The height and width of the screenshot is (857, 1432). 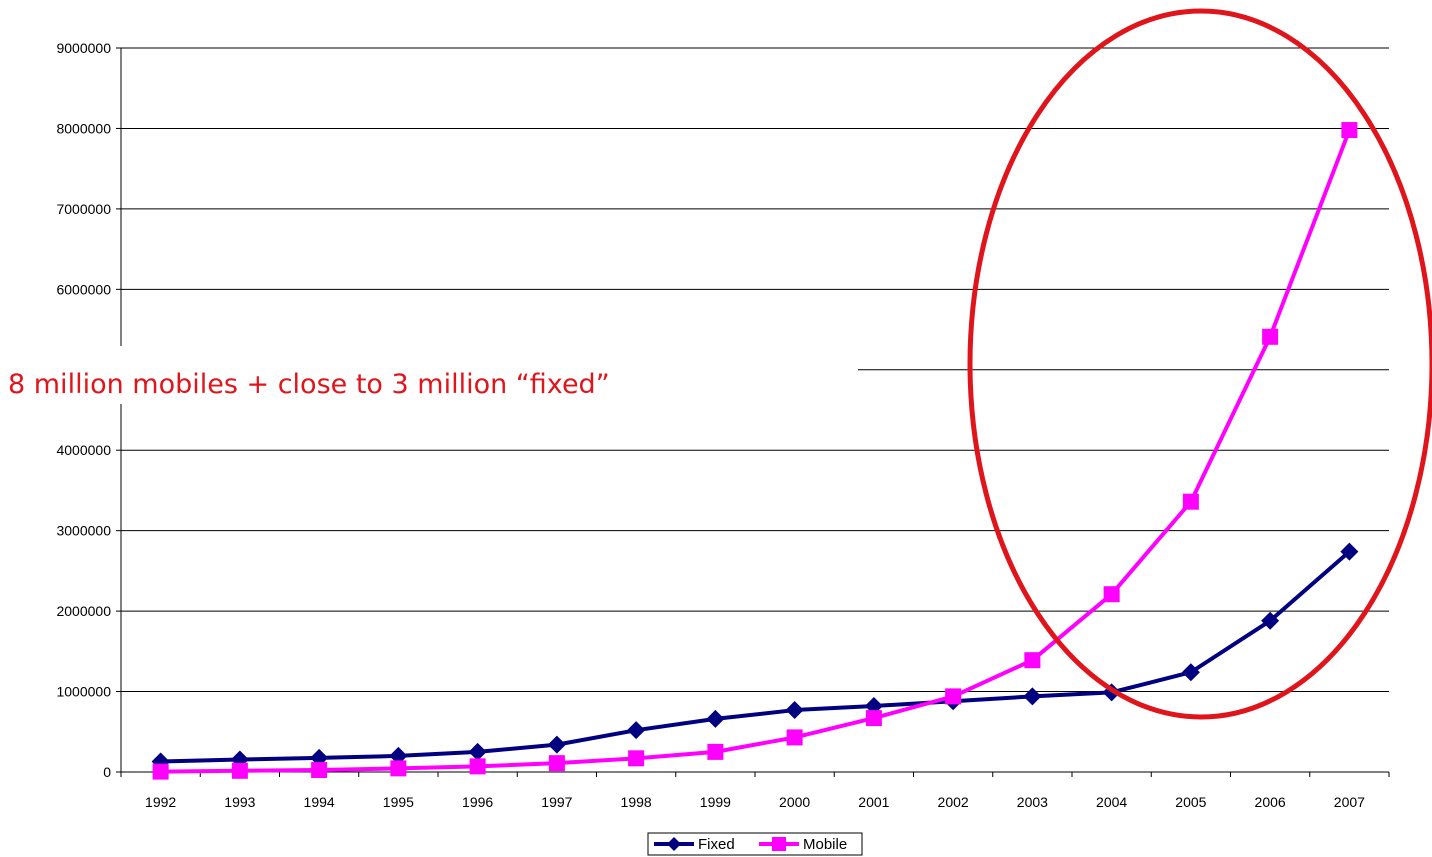 I want to click on y-tick-label: 4000000, so click(x=83, y=450).